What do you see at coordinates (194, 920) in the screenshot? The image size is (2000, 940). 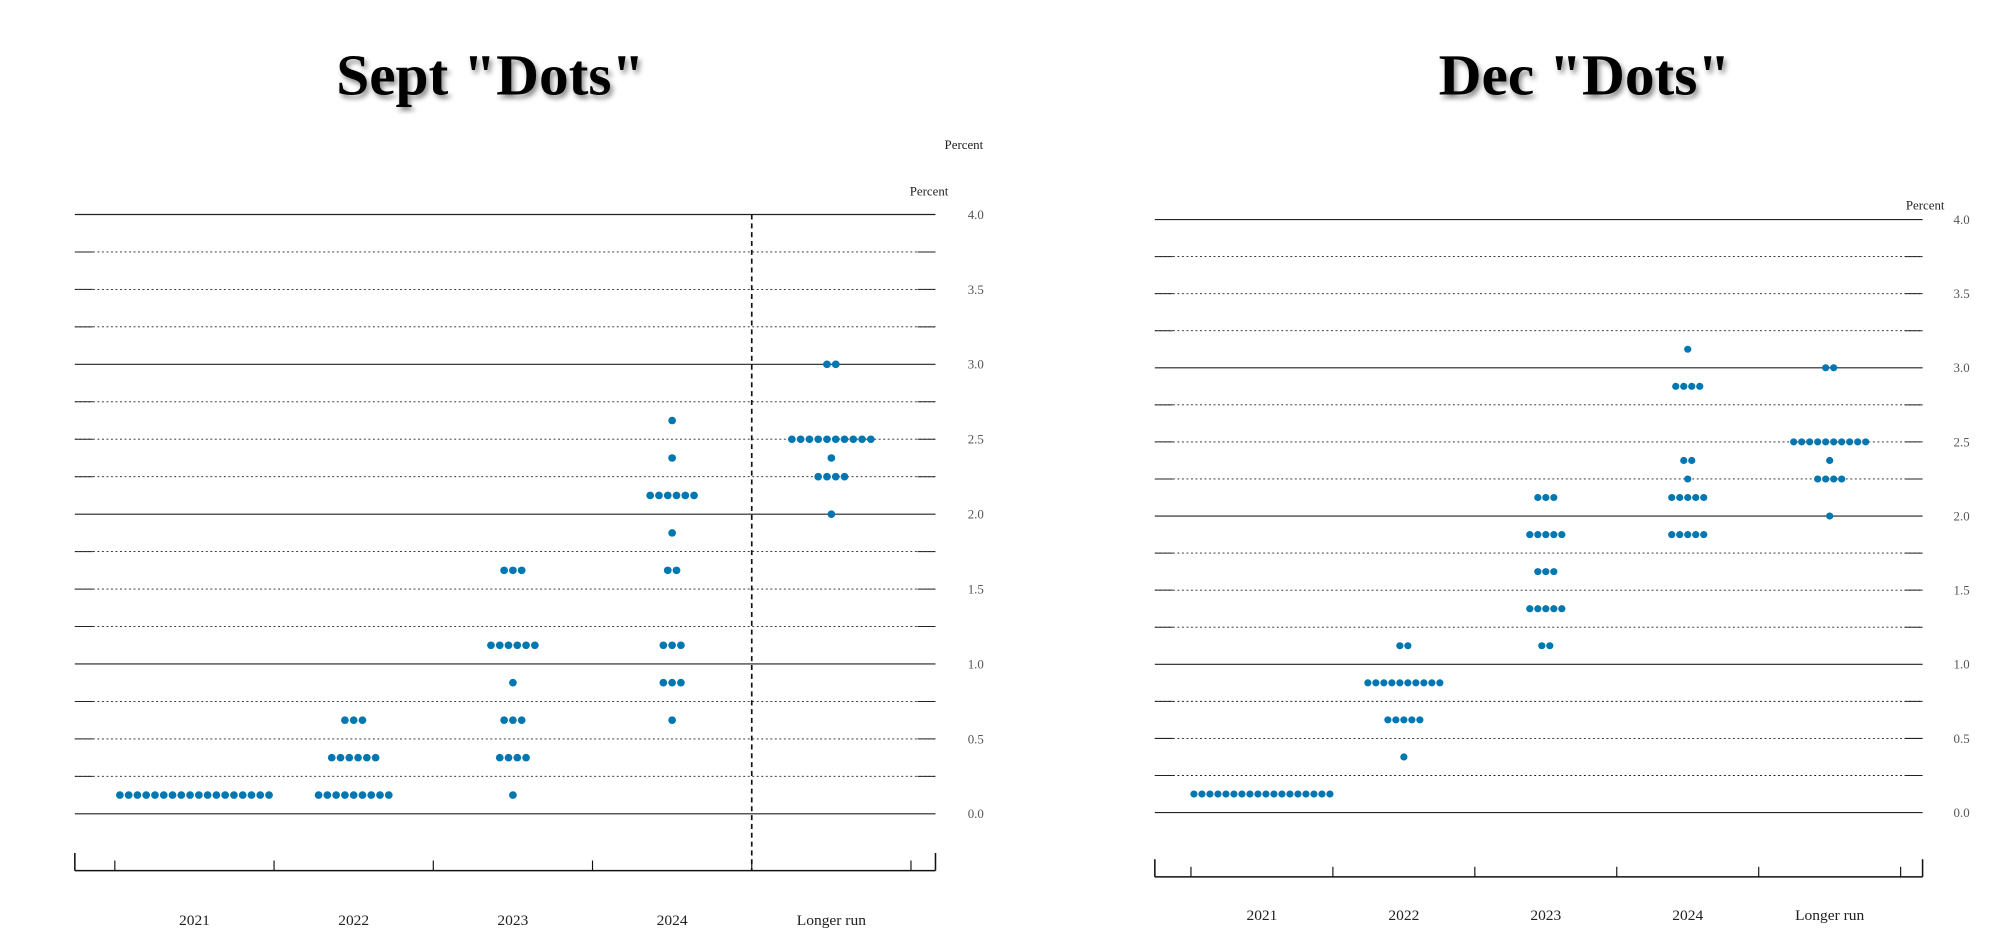 I see `x-tick-label: 2021` at bounding box center [194, 920].